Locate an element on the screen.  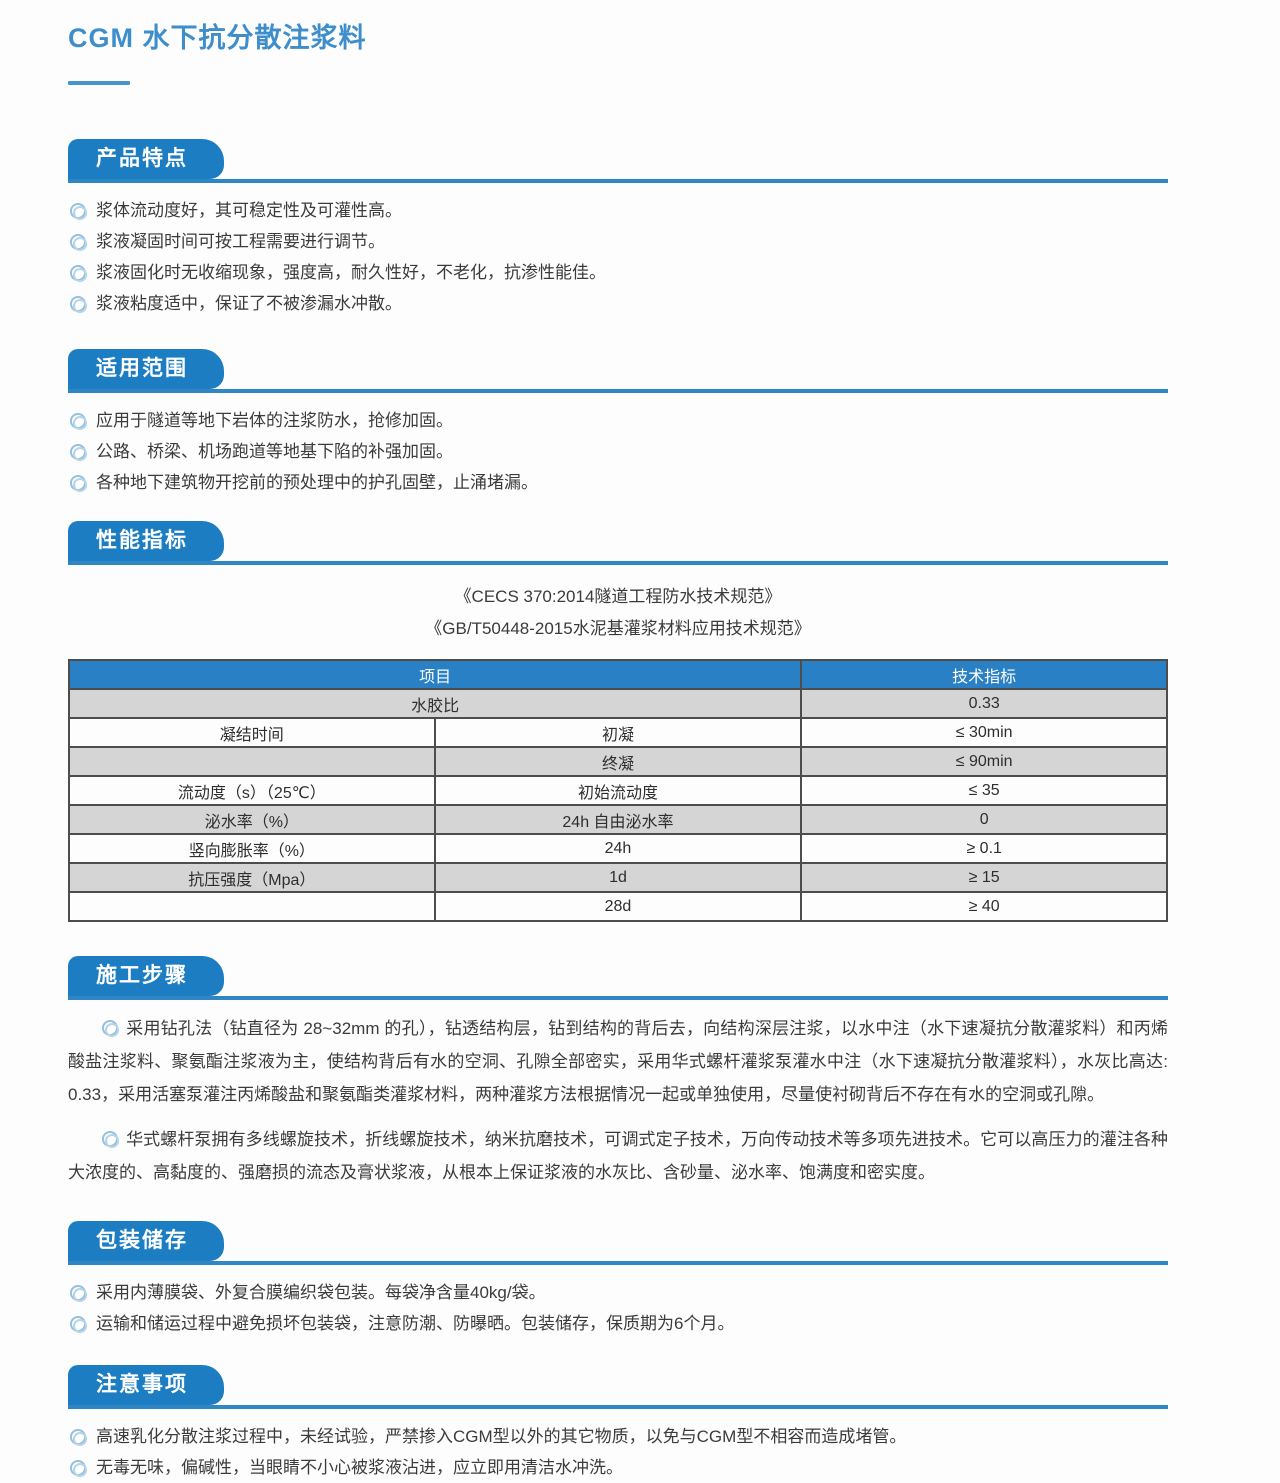
section-header-rule: 产品特点 is located at coordinates (618, 161).